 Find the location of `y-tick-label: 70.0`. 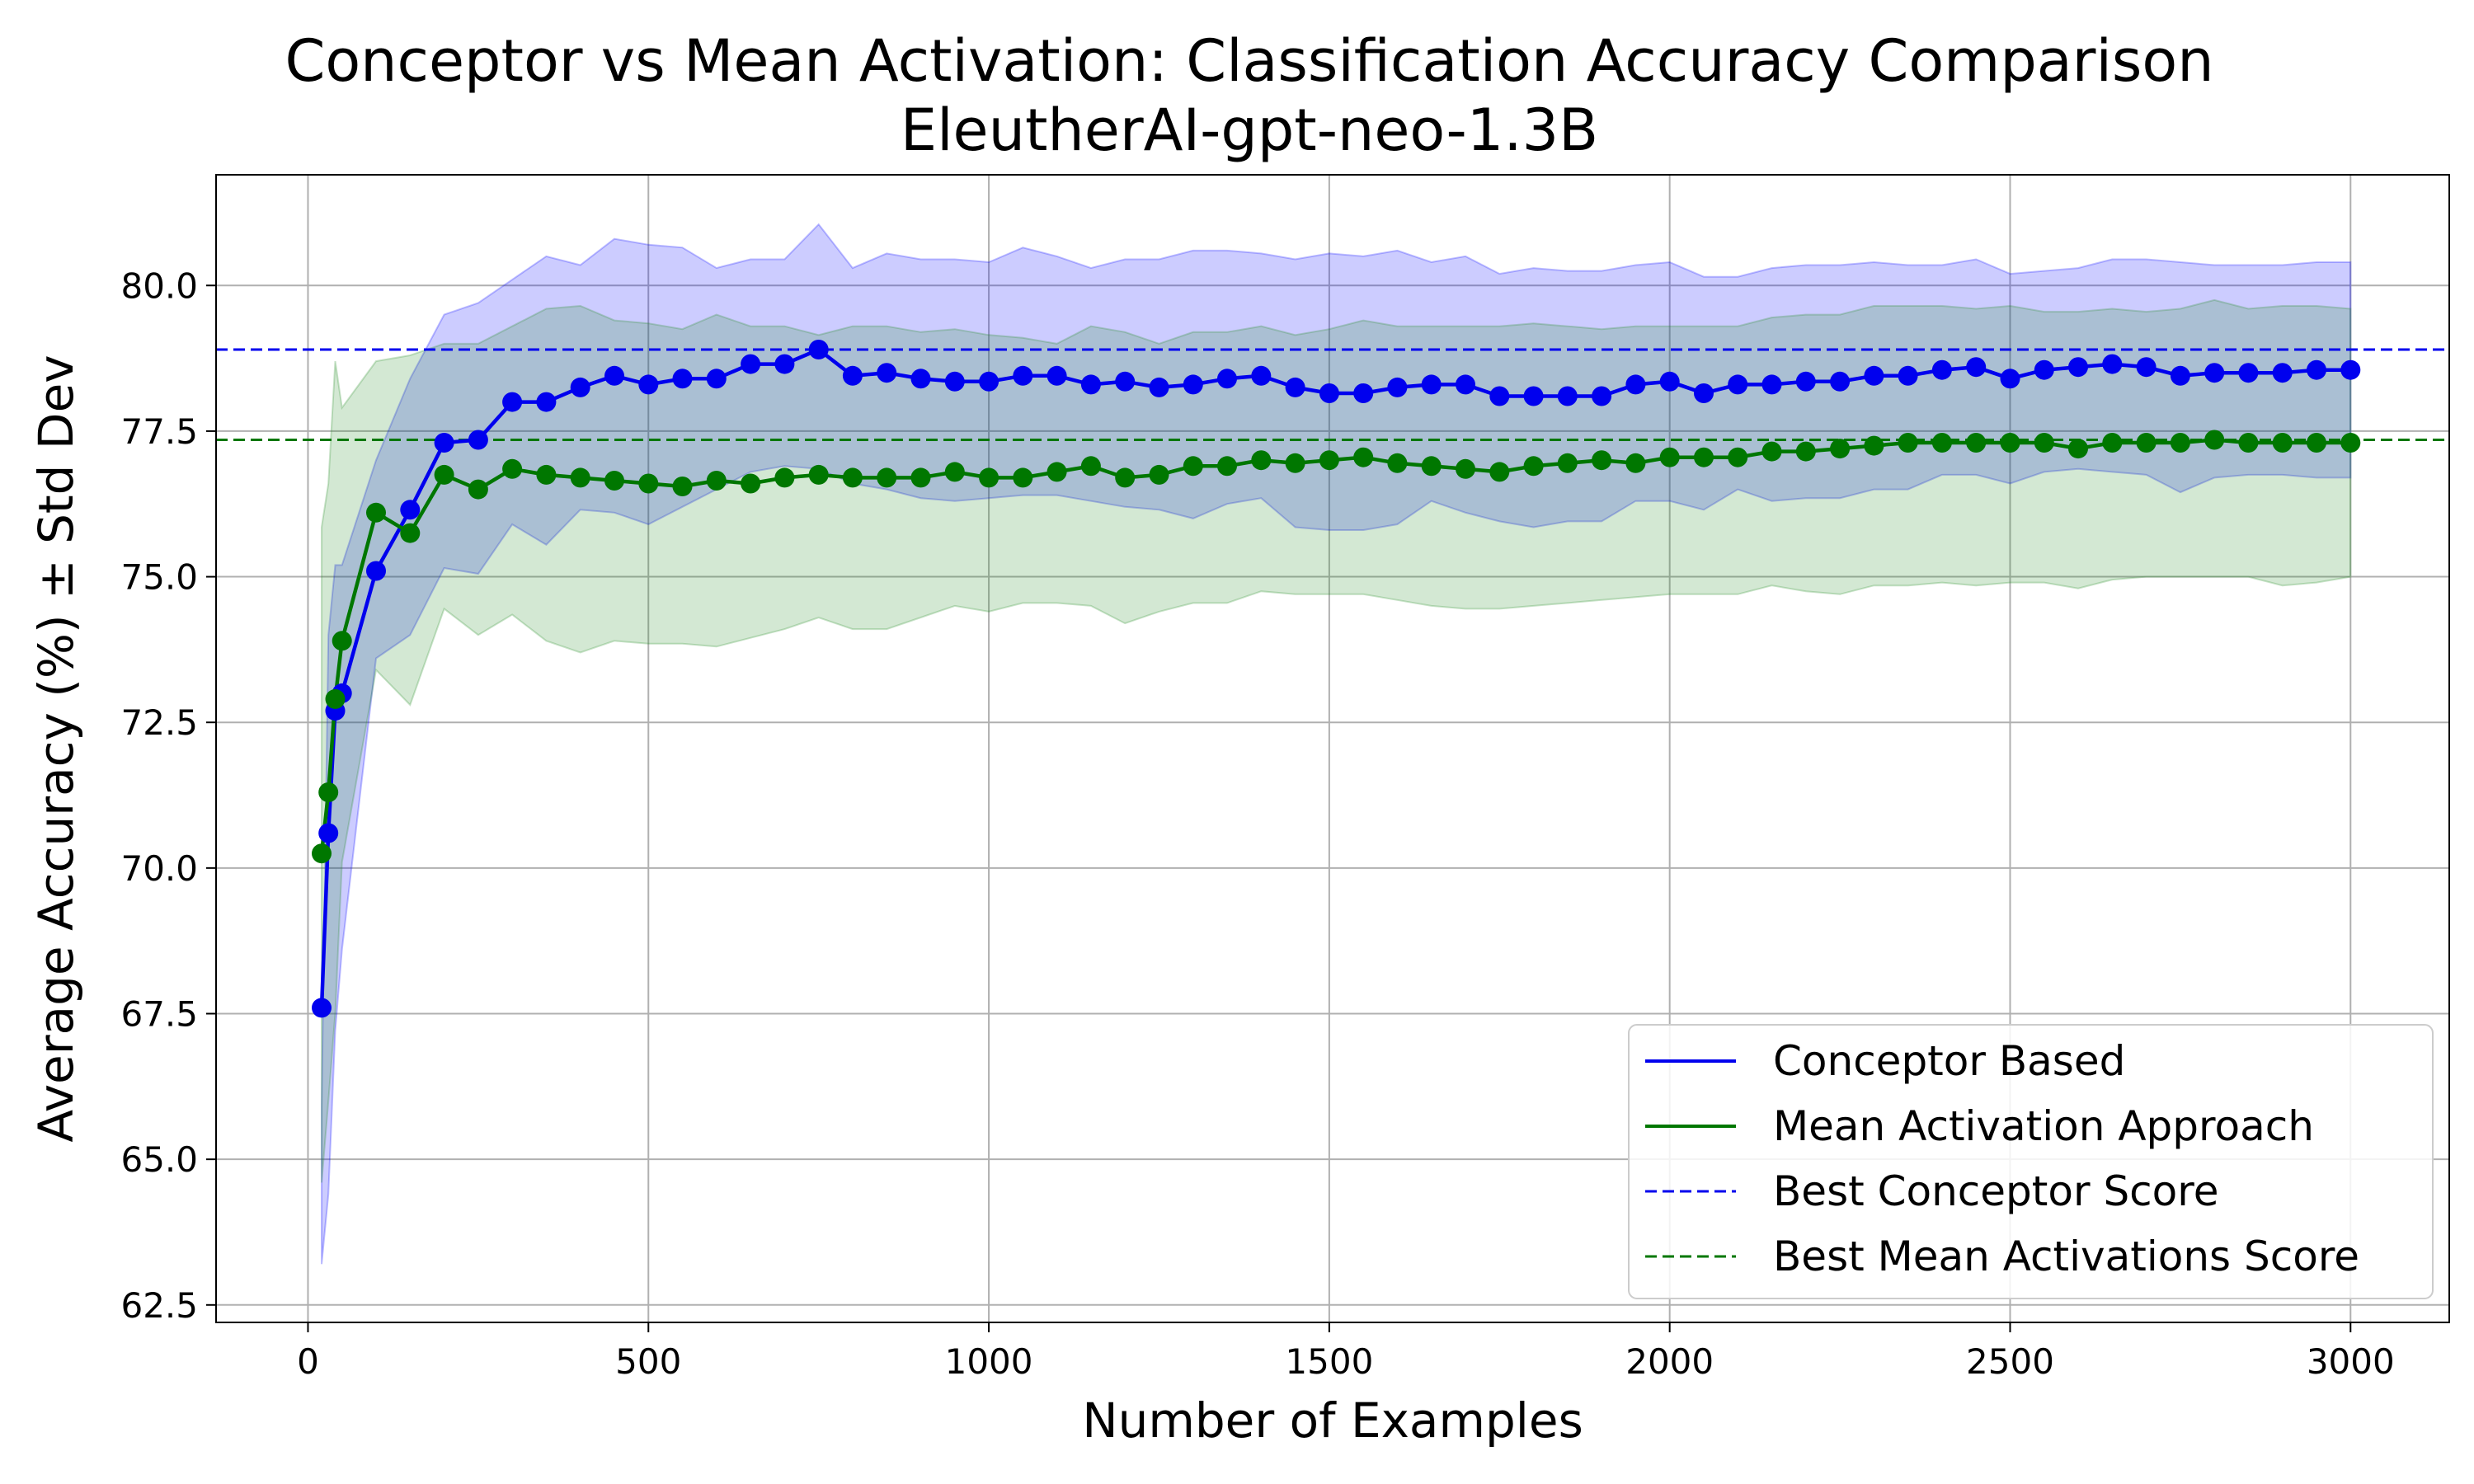

y-tick-label: 70.0 is located at coordinates (159, 868).